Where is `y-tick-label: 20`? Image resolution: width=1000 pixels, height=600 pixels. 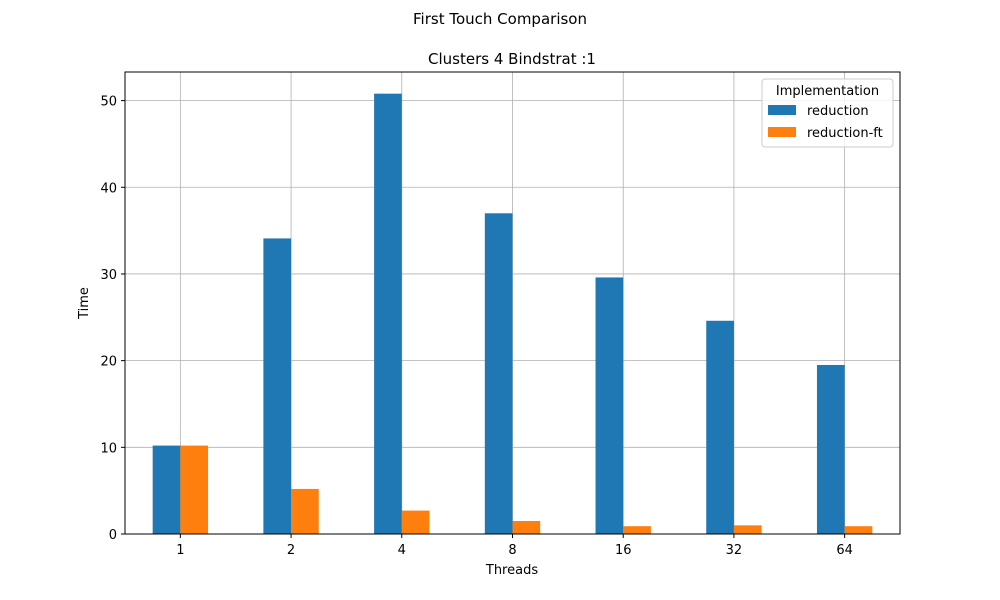
y-tick-label: 20 is located at coordinates (108, 362).